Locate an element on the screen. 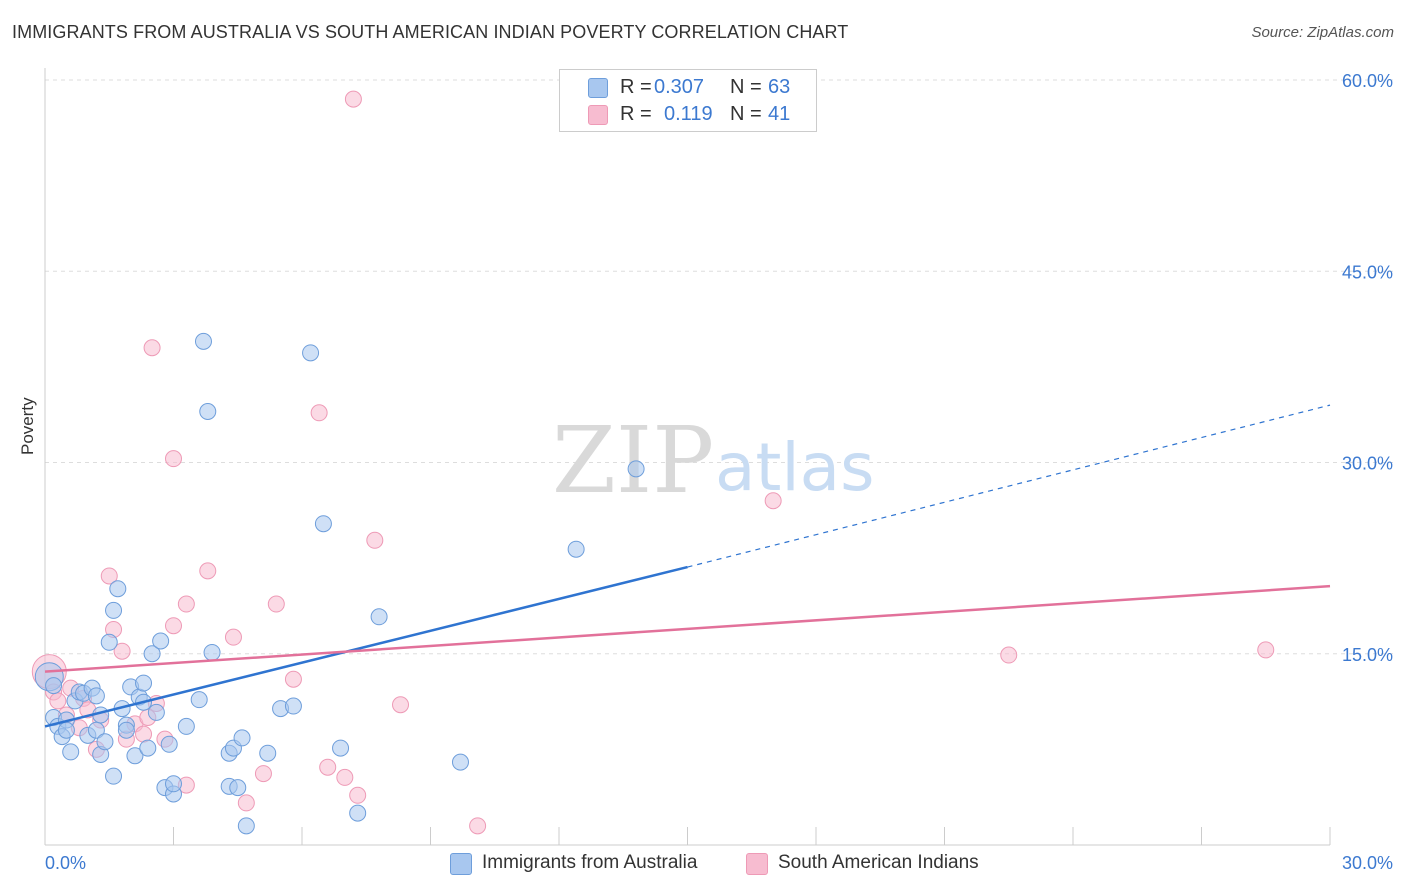  y-tick-label: 60.0% is located at coordinates (1367, 81).